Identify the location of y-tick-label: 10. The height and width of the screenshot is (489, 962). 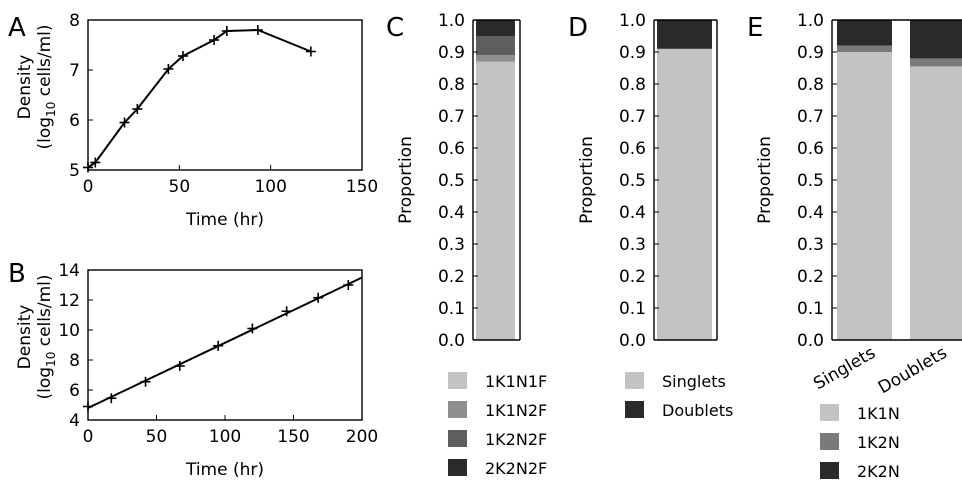
(69, 331).